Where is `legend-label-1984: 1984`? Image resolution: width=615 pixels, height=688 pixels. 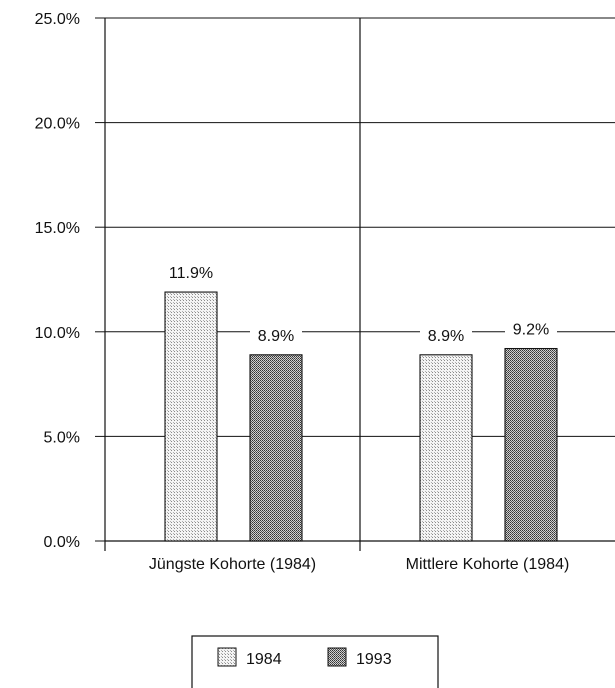
legend-label-1984: 1984 is located at coordinates (264, 659).